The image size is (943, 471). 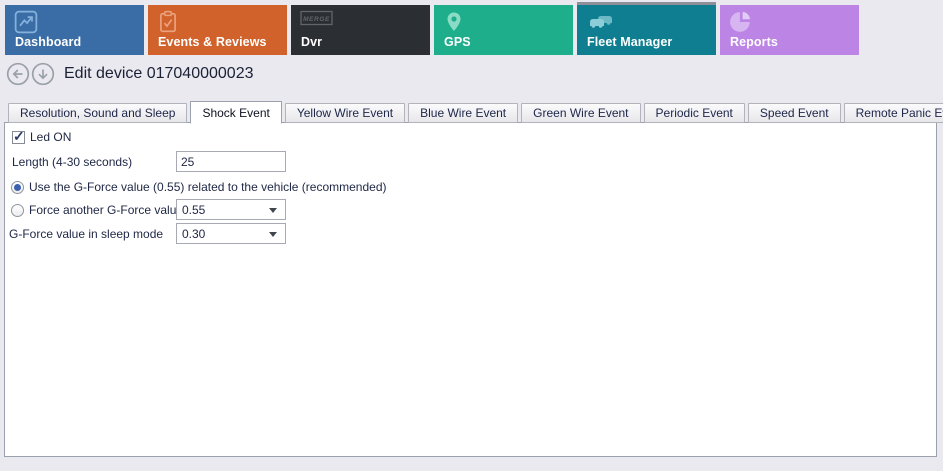 I want to click on tab-periodic-event: Periodic Event, so click(x=694, y=113).